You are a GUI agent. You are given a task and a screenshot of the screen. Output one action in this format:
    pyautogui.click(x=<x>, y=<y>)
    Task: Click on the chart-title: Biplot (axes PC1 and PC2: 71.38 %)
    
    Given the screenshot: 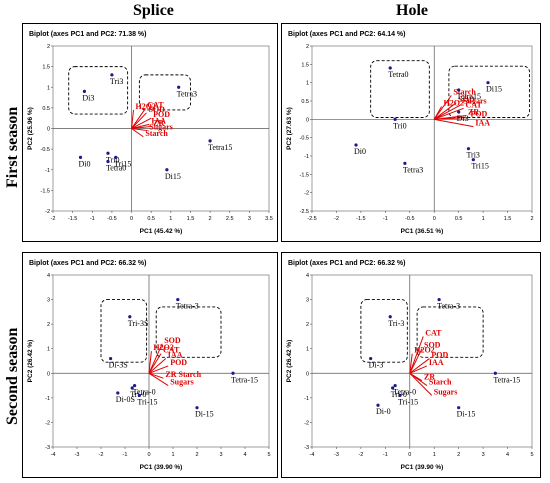 What is the action you would take?
    pyautogui.click(x=87, y=34)
    